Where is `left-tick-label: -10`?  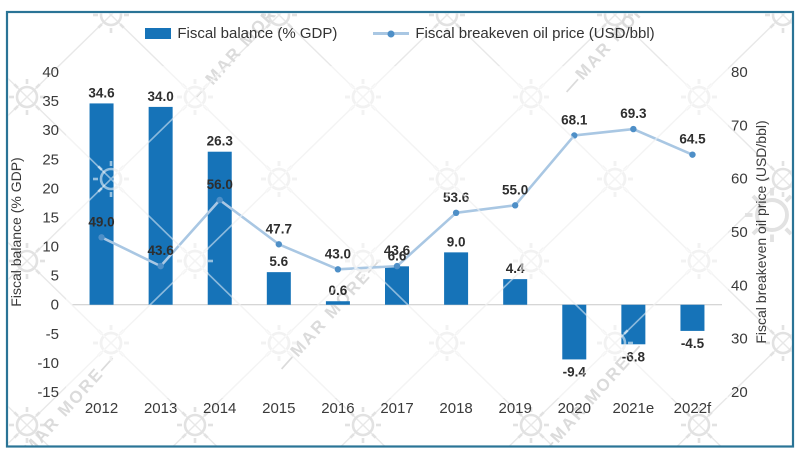
left-tick-label: -10 is located at coordinates (48, 363).